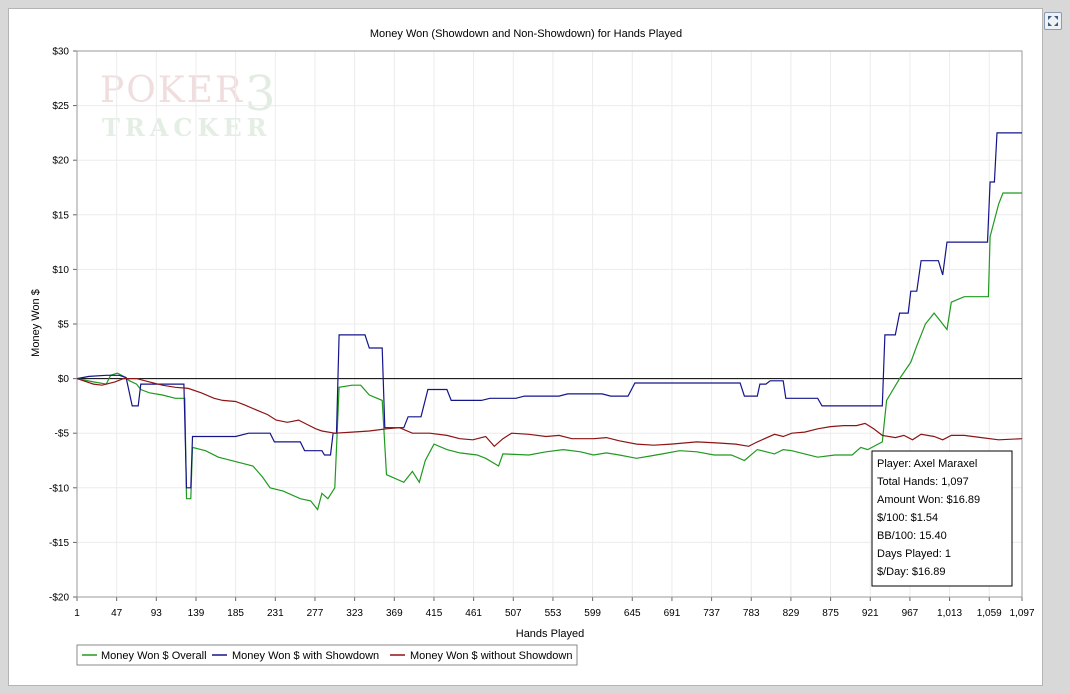 This screenshot has width=1070, height=694. Describe the element at coordinates (59, 598) in the screenshot. I see `y-tick-label: -$20` at that location.